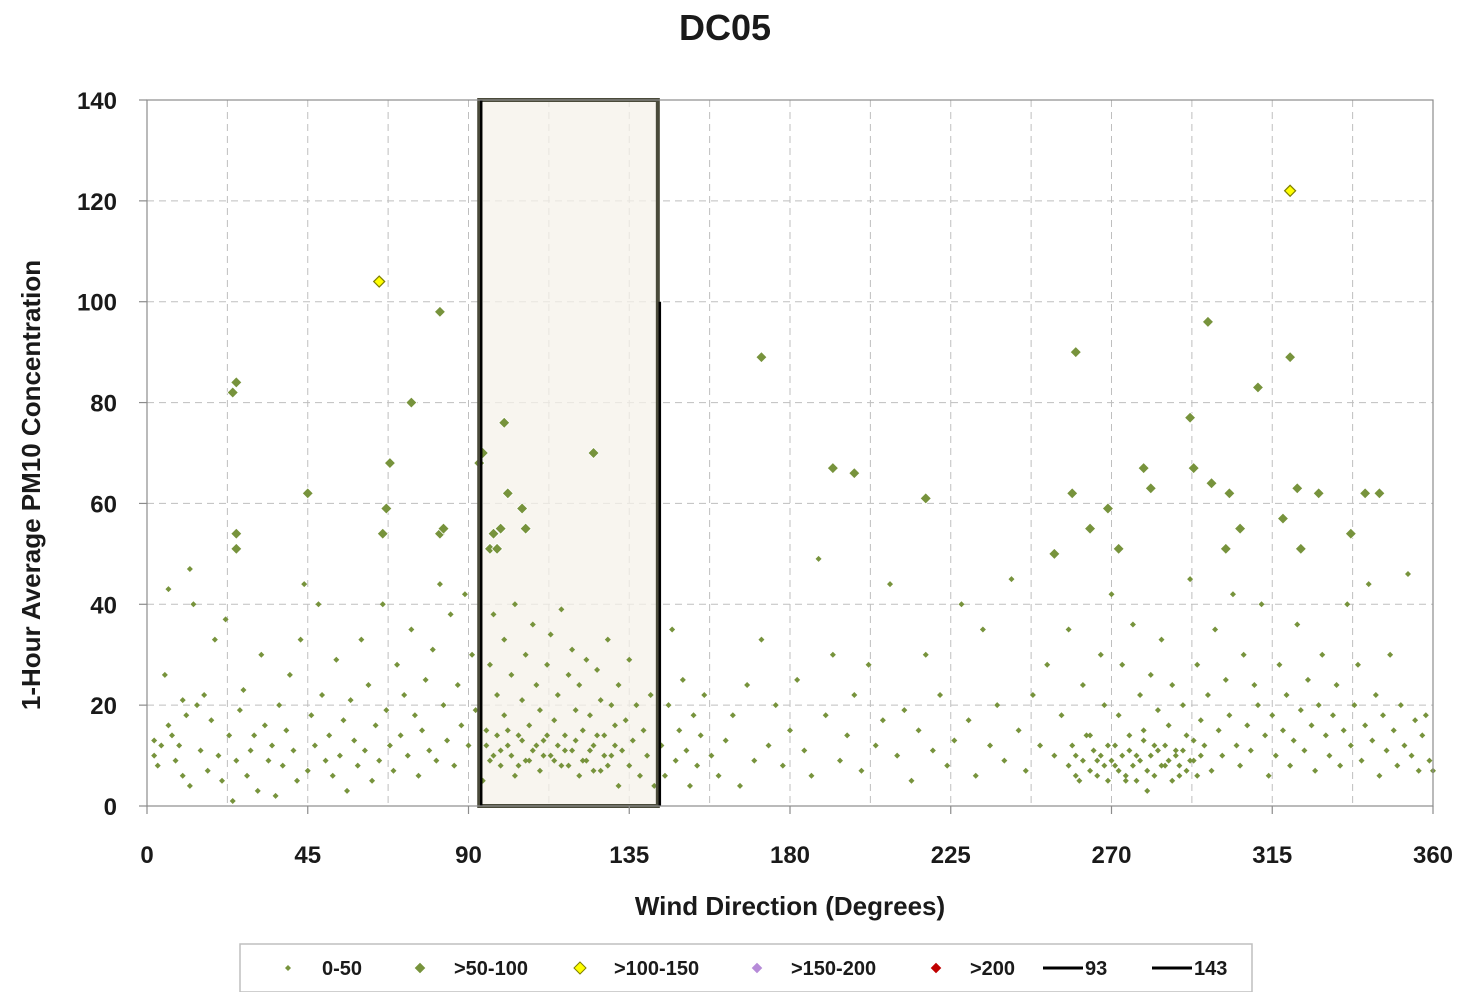 This screenshot has width=1468, height=992. I want to click on x-tick-label: 180, so click(790, 855).